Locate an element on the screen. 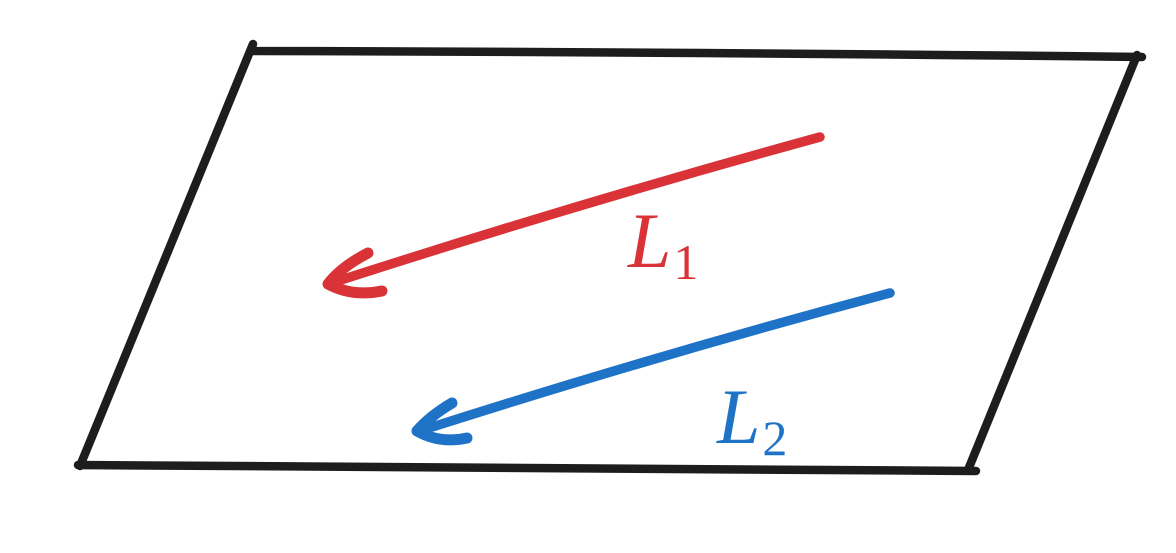  line-l1-label-subscript: 1 is located at coordinates (685, 262).